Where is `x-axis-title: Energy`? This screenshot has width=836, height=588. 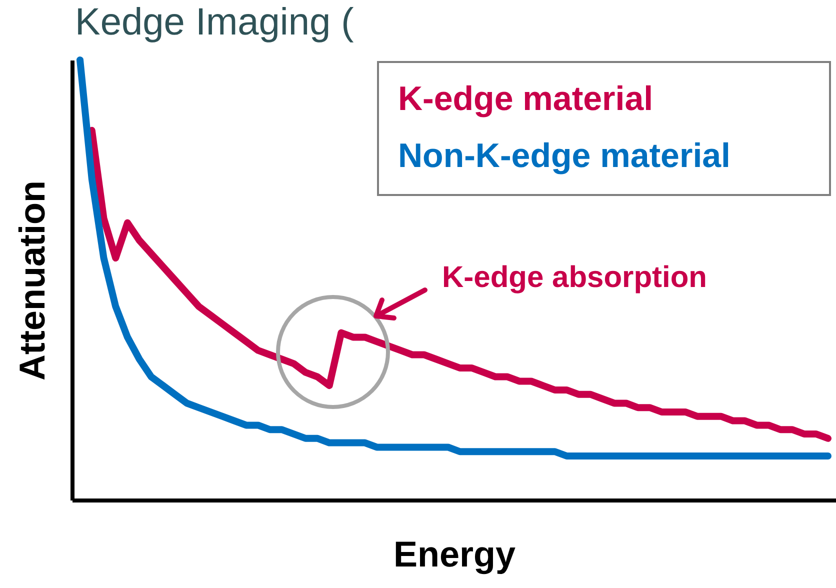
x-axis-title: Energy is located at coordinates (454, 554).